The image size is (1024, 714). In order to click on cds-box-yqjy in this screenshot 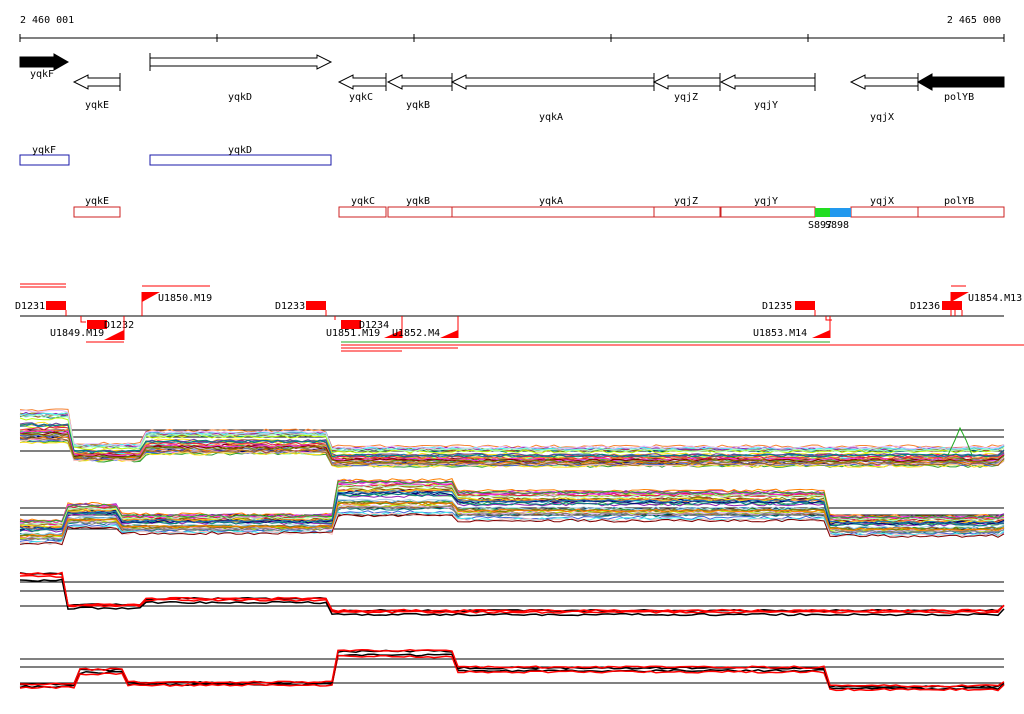, I will do `click(768, 212)`.